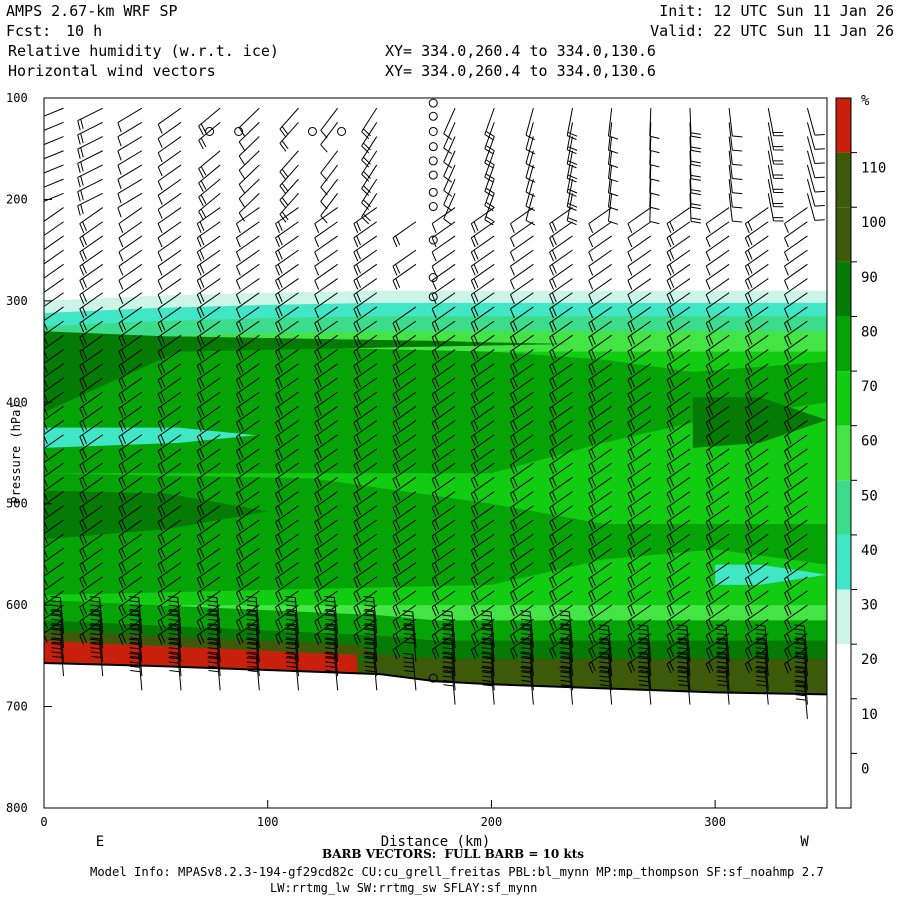 Image resolution: width=900 pixels, height=900 pixels. What do you see at coordinates (873, 169) in the screenshot?
I see `colorbar-label: 110` at bounding box center [873, 169].